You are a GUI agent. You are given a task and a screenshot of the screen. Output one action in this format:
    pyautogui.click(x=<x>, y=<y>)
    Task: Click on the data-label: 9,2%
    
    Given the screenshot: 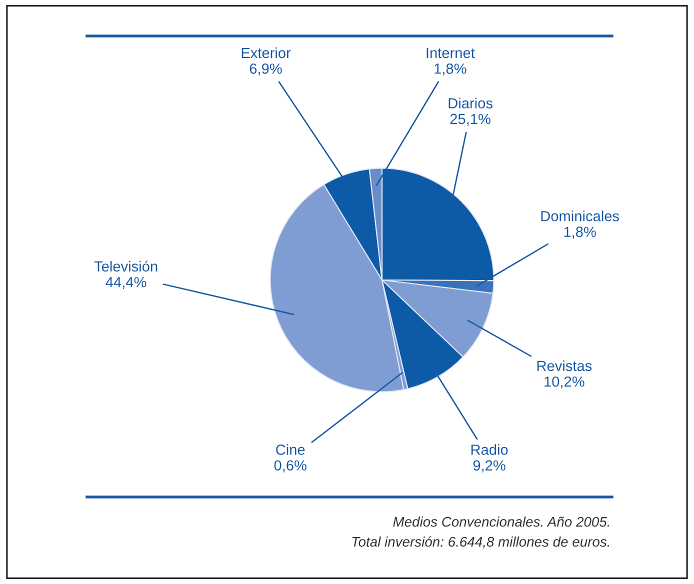 What is the action you would take?
    pyautogui.click(x=489, y=466)
    